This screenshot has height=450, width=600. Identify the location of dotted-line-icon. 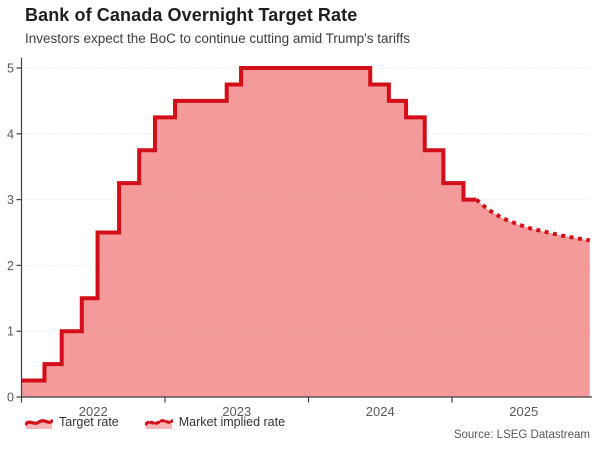
(158, 424).